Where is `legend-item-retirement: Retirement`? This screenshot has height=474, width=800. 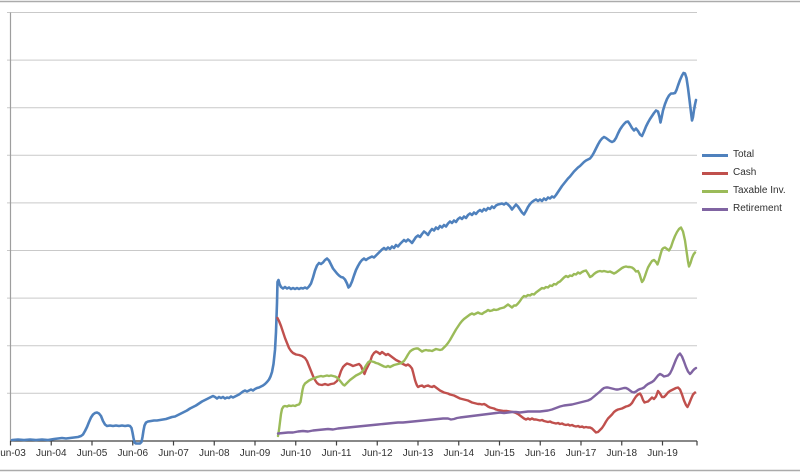 legend-item-retirement: Retirement is located at coordinates (742, 209).